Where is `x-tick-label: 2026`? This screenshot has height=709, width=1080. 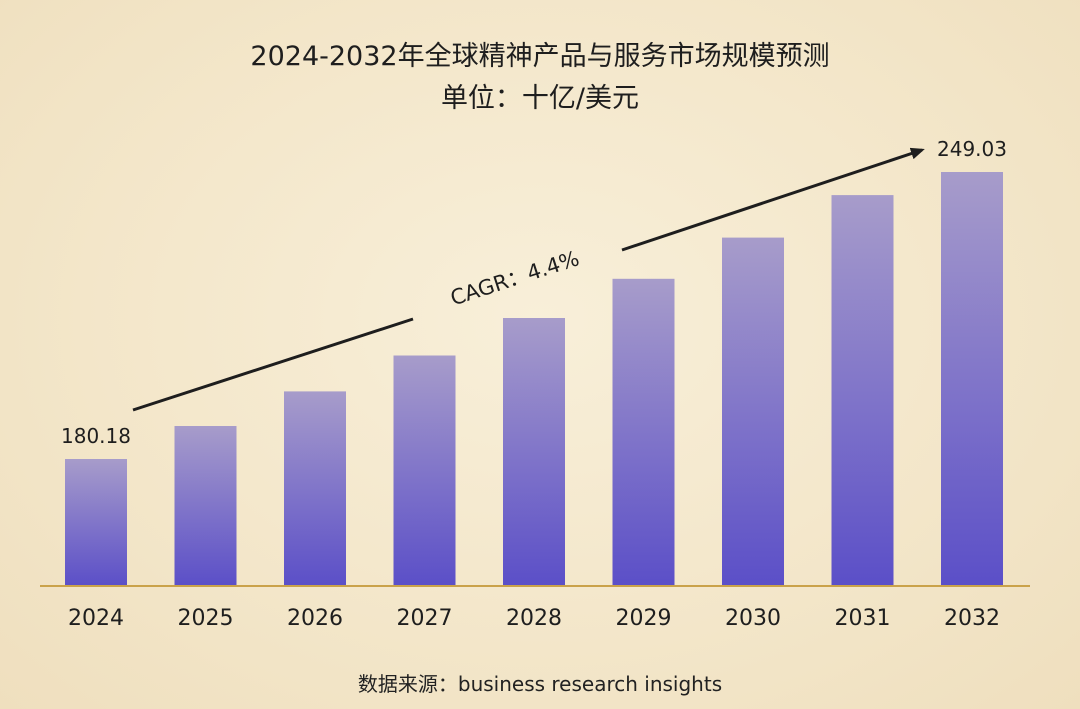 x-tick-label: 2026 is located at coordinates (315, 618).